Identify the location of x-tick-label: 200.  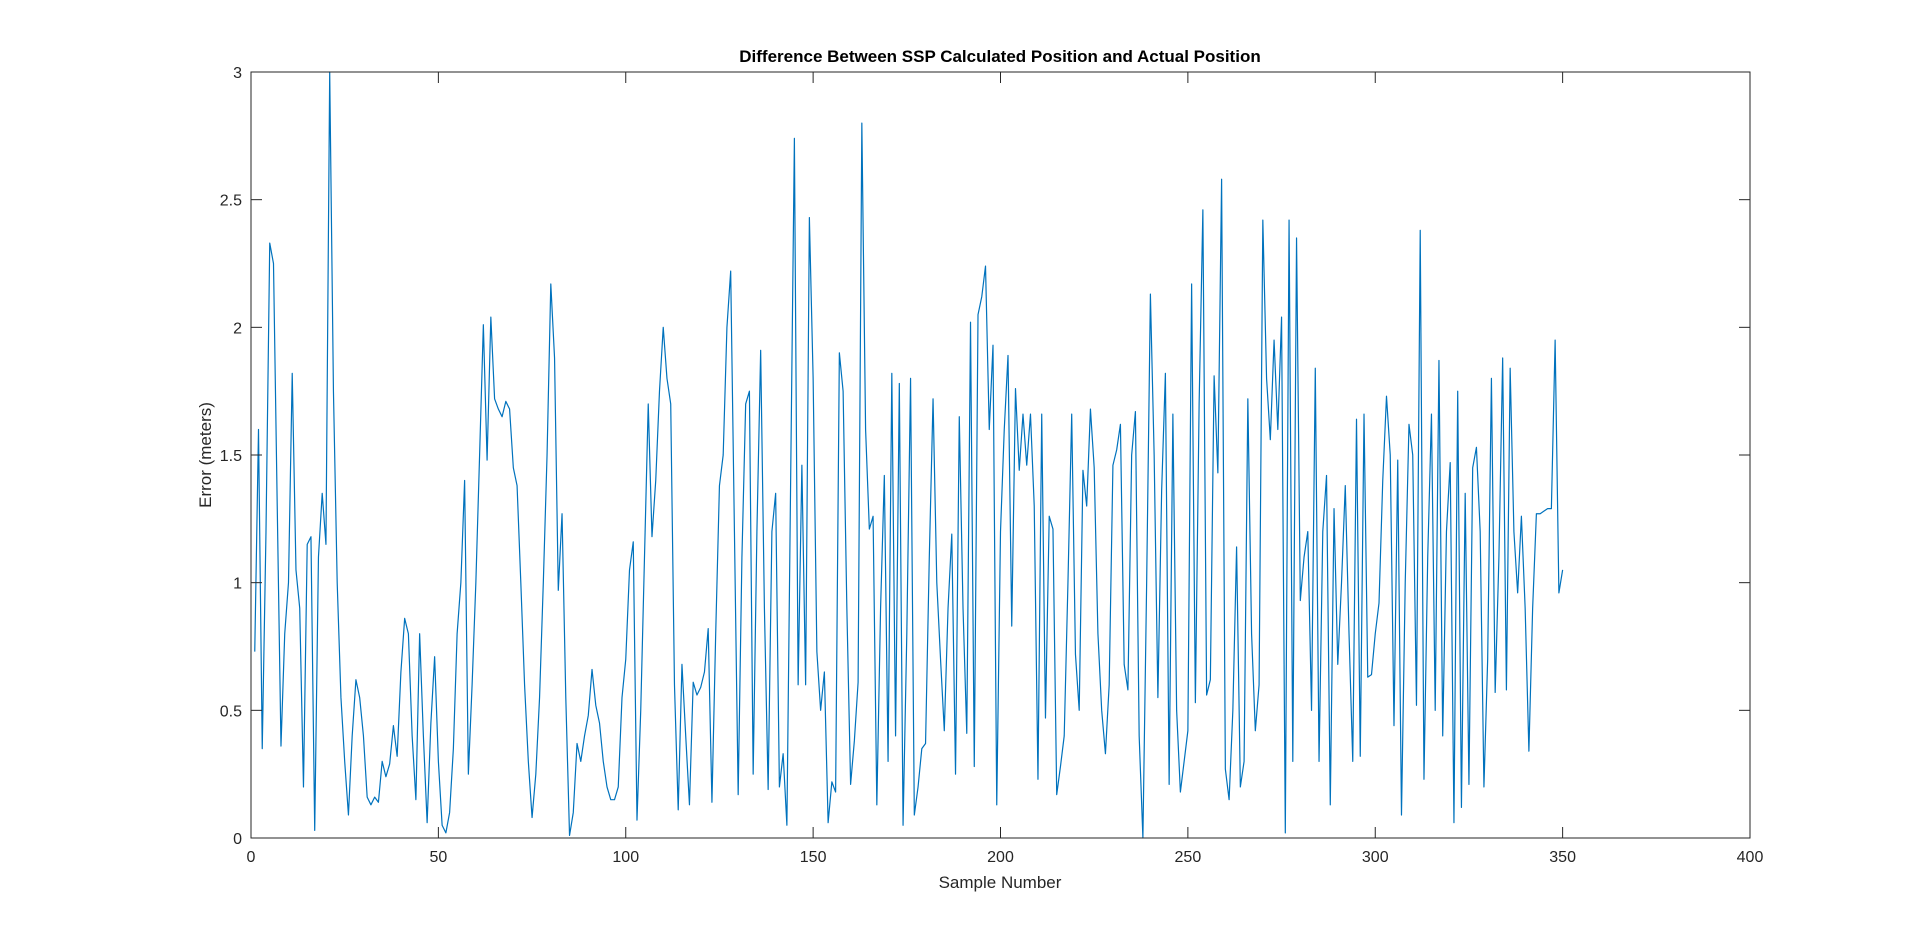
(1000, 857).